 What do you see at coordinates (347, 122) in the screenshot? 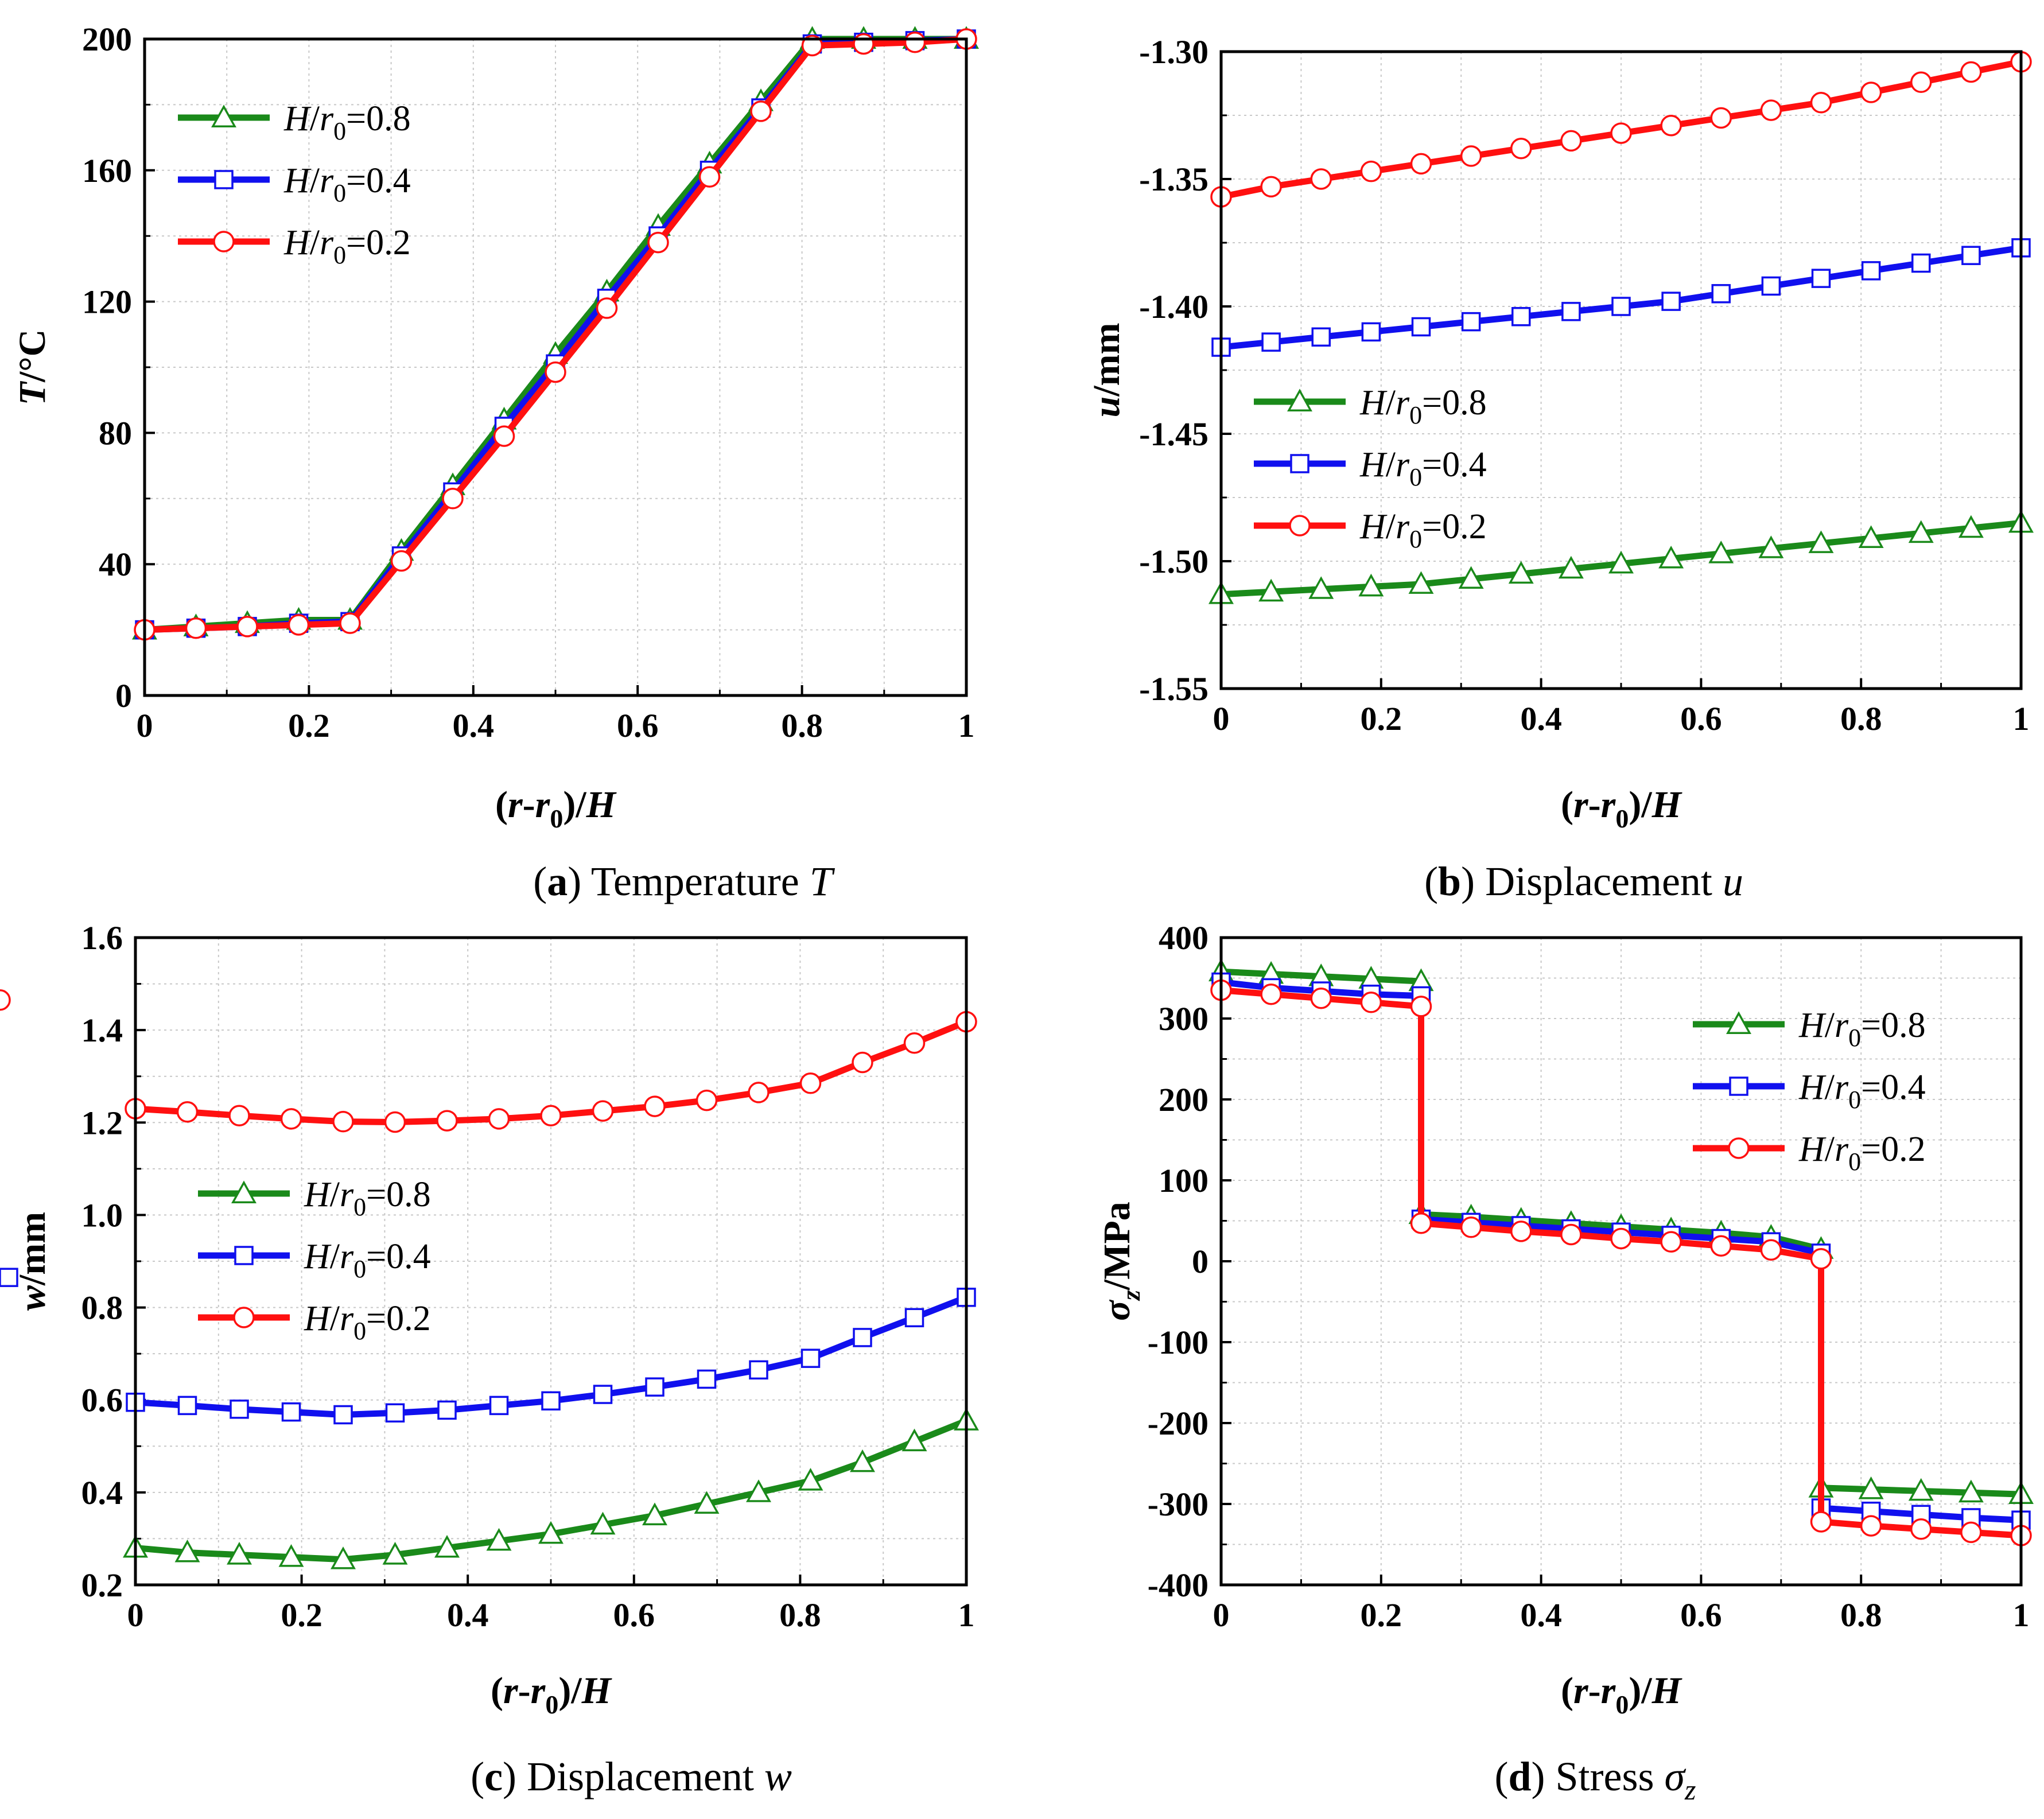
I see `legend-label: H/r0=0.8` at bounding box center [347, 122].